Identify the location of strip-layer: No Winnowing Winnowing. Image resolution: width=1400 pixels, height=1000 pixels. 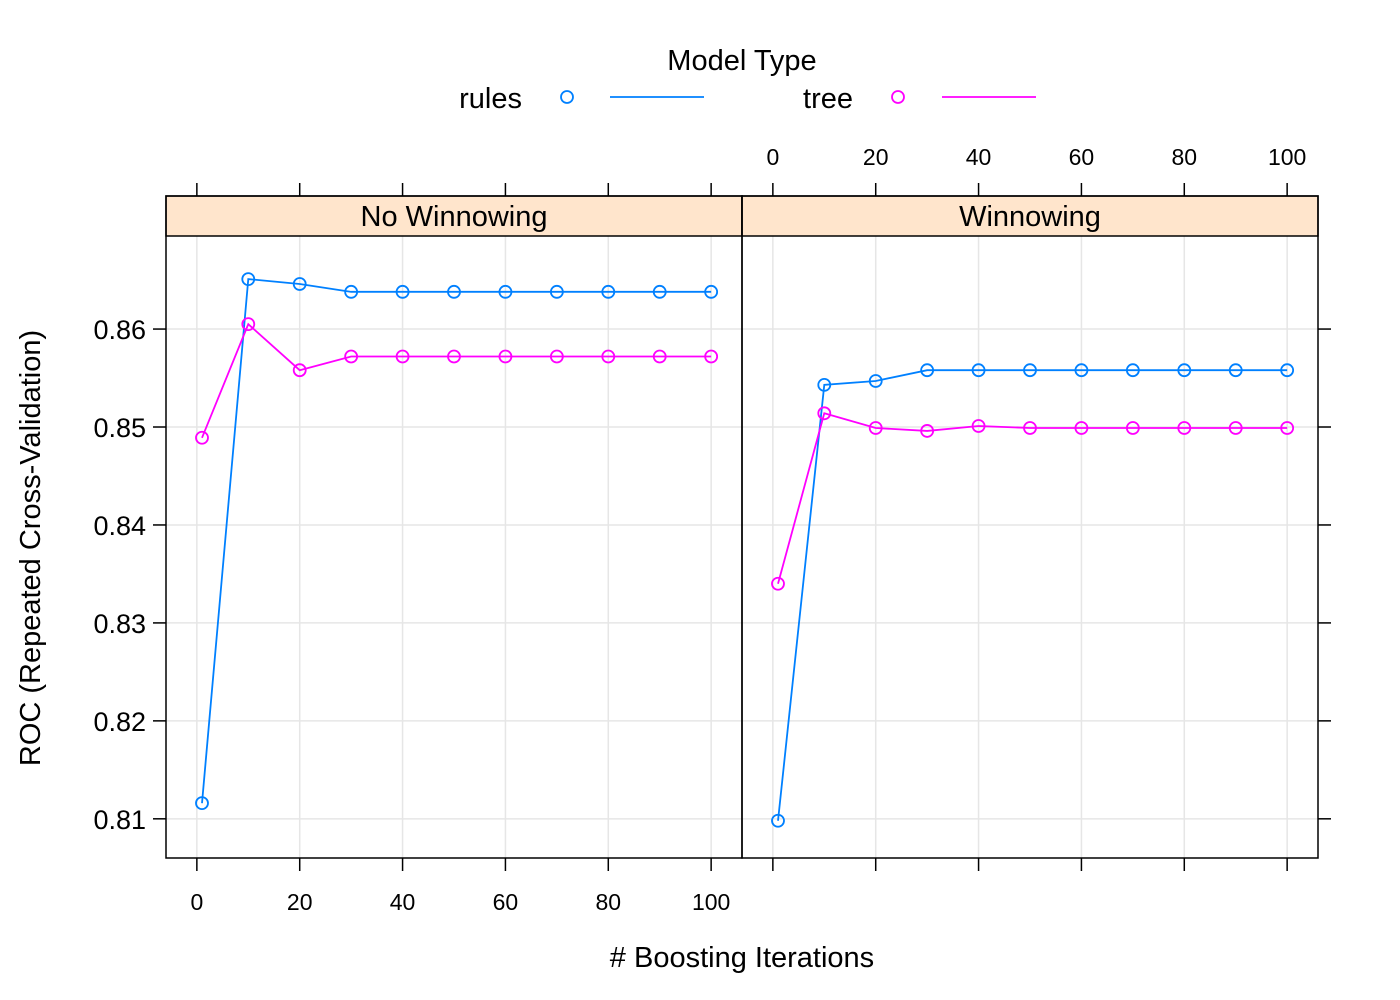
(742, 216).